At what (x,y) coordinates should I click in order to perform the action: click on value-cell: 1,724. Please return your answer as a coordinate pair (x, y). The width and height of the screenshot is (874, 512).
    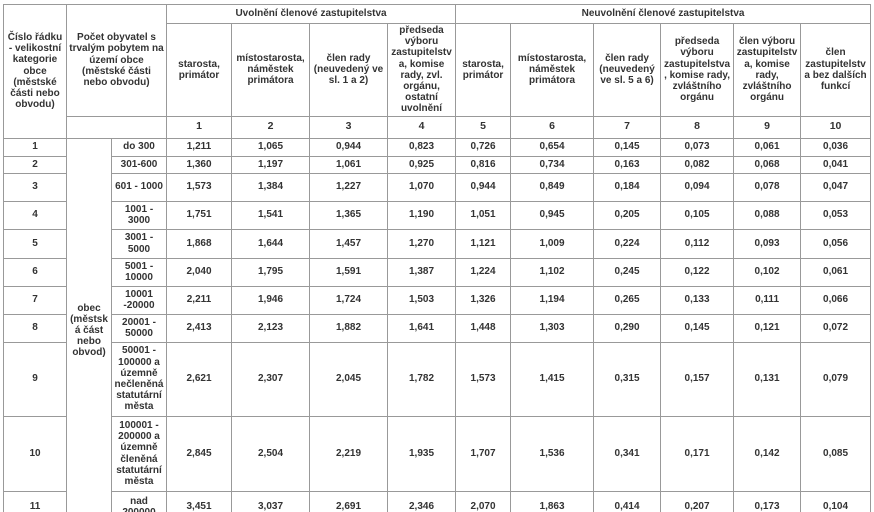
    Looking at the image, I should click on (348, 300).